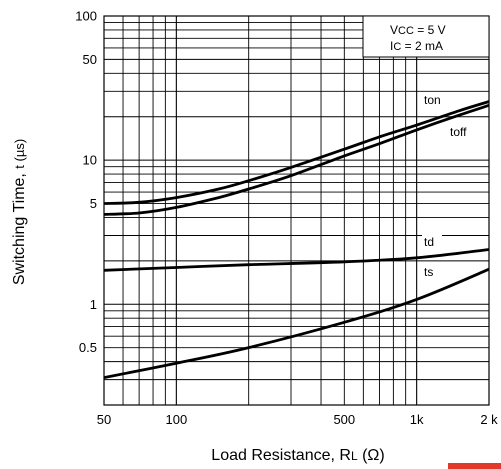 The height and width of the screenshot is (469, 501). Describe the element at coordinates (489, 419) in the screenshot. I see `x-tick-label: 2 k` at that location.